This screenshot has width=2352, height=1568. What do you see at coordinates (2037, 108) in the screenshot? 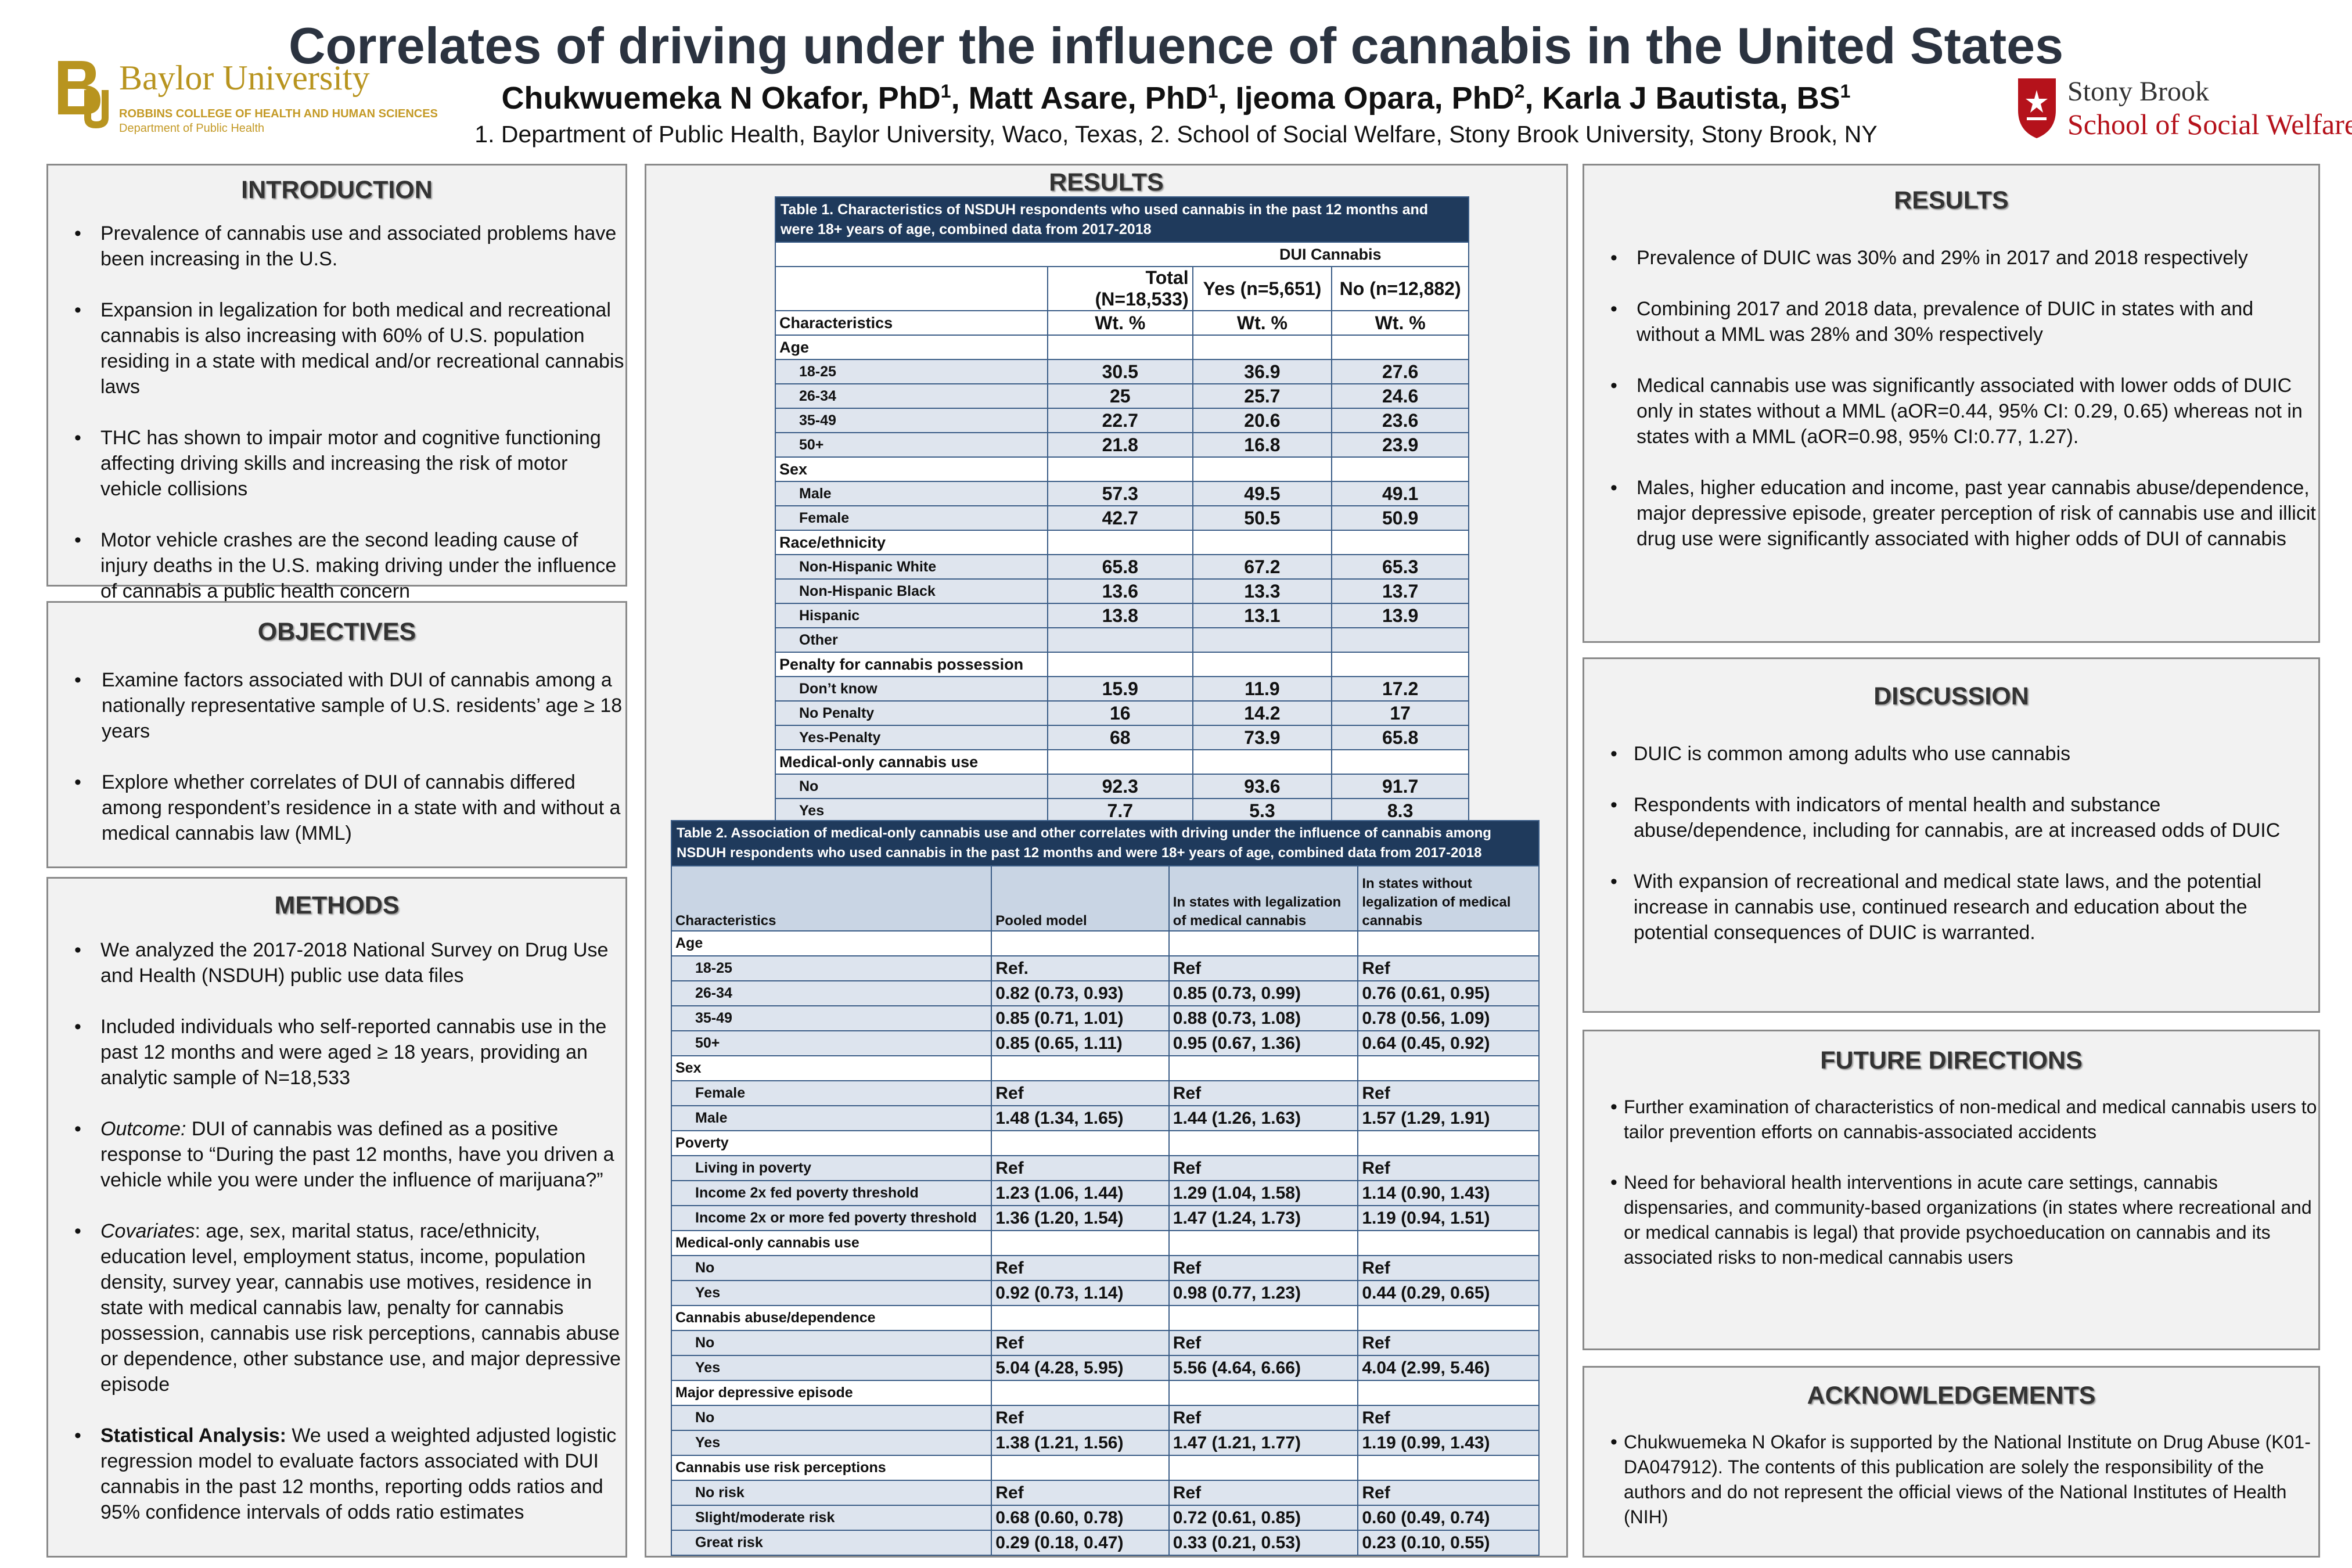
I see `stony-brook-shield-icon` at bounding box center [2037, 108].